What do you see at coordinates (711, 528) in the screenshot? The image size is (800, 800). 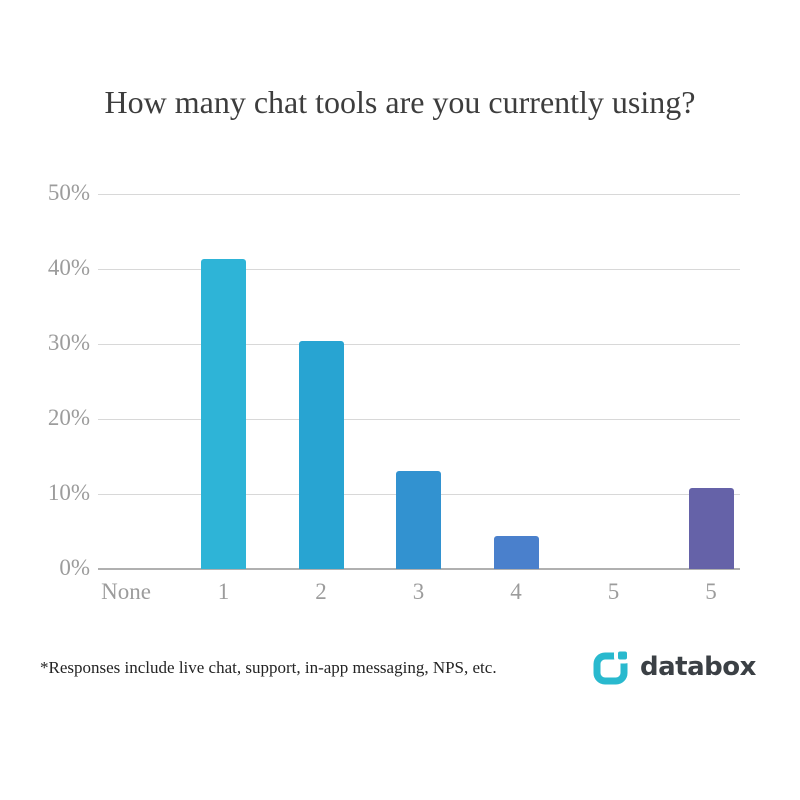 I see `bar-category-5-idx6` at bounding box center [711, 528].